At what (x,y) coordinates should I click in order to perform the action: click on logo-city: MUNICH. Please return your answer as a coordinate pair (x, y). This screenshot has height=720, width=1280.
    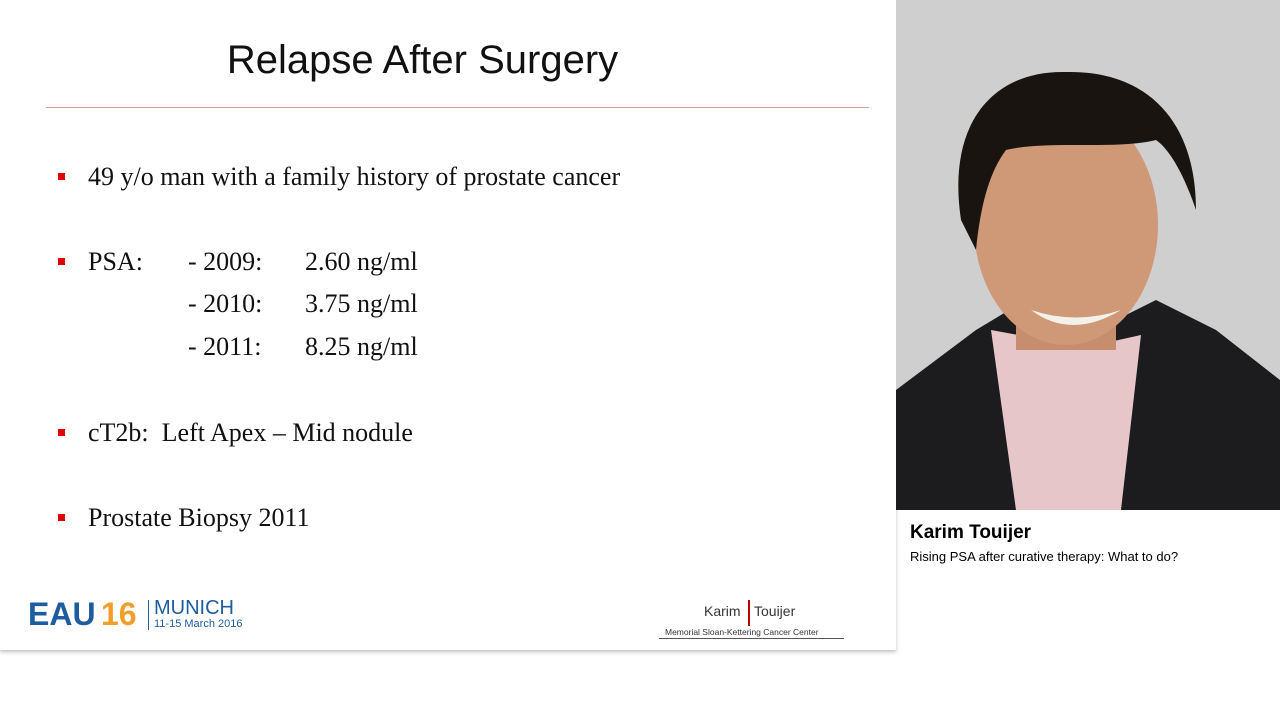
    Looking at the image, I should click on (194, 608).